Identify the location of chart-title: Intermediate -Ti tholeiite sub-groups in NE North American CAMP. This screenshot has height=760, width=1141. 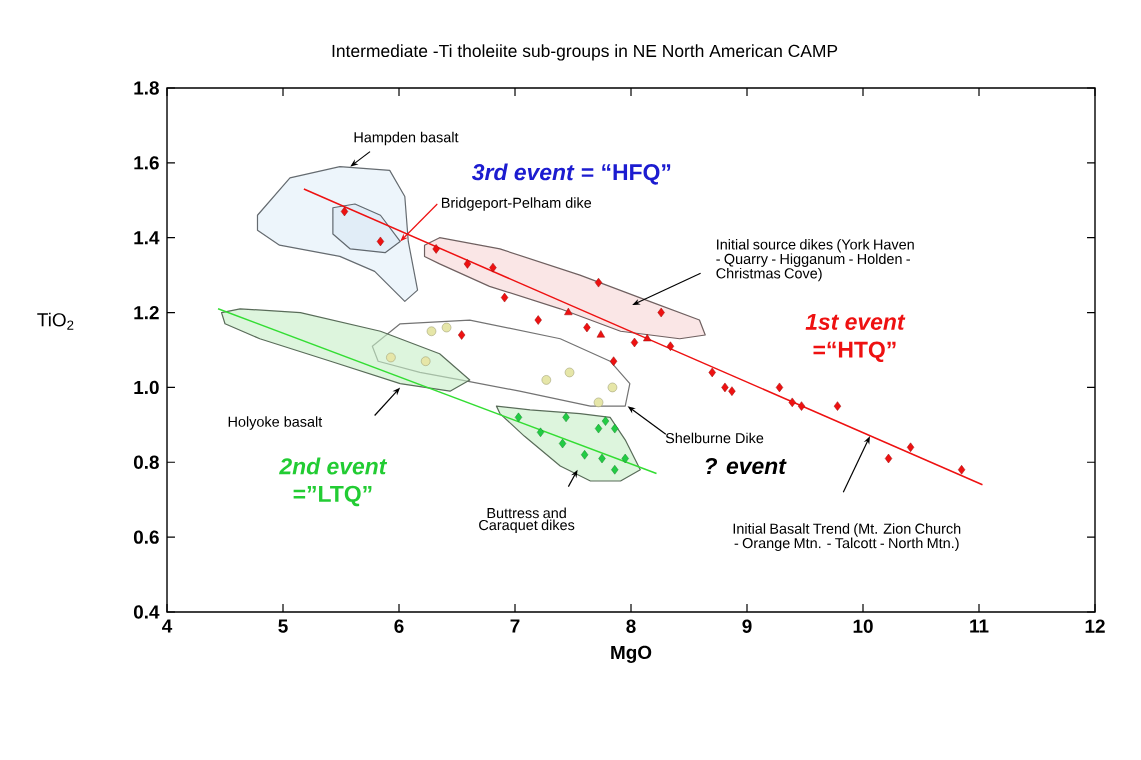
(585, 52).